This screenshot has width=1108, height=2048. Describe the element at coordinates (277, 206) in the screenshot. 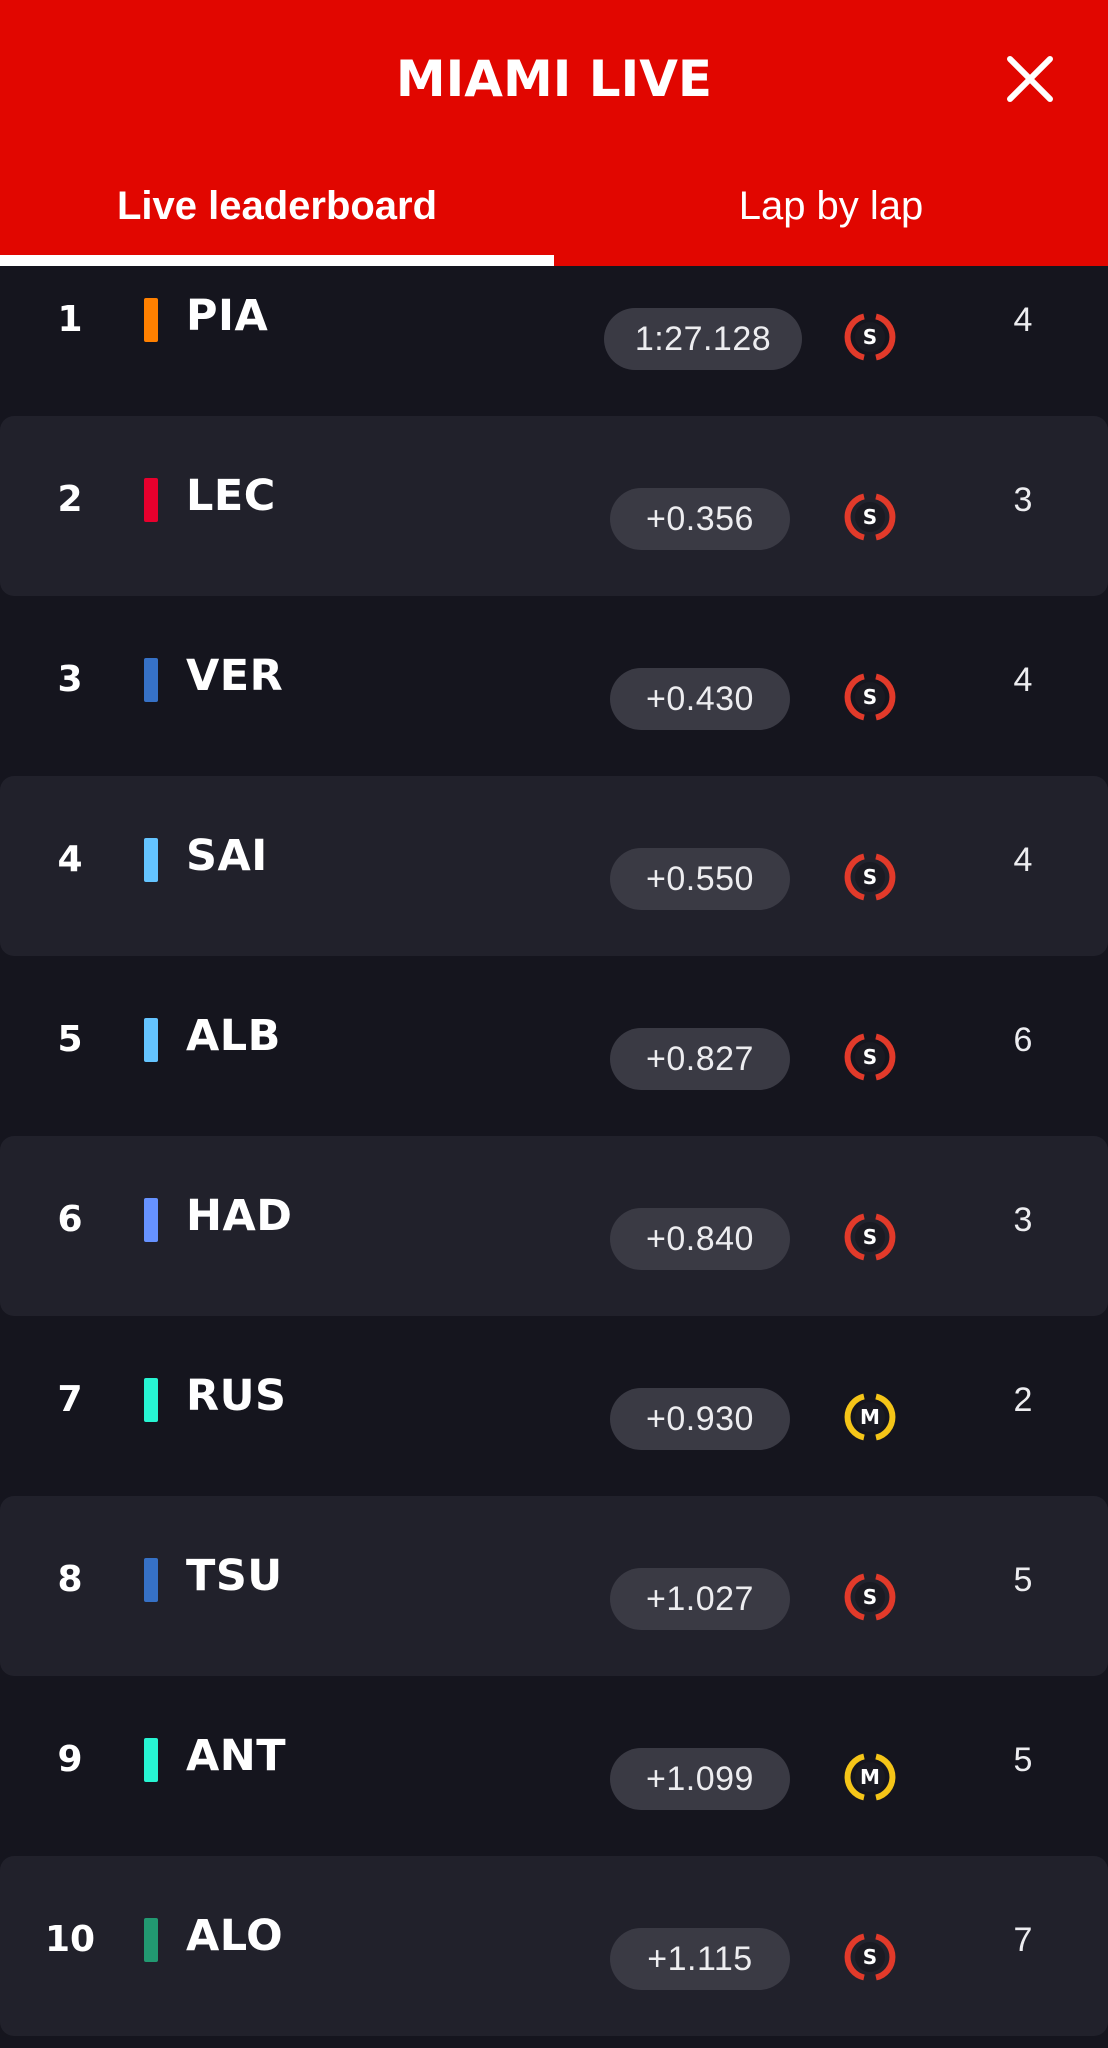

I see `tab-live-leaderboard: Live leaderboard` at that location.